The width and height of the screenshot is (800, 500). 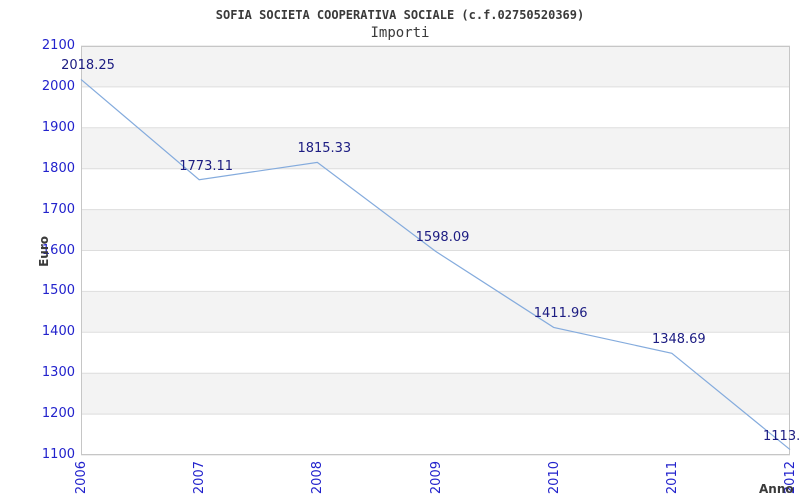 What do you see at coordinates (44, 251) in the screenshot?
I see `y-axis-title: Euro` at bounding box center [44, 251].